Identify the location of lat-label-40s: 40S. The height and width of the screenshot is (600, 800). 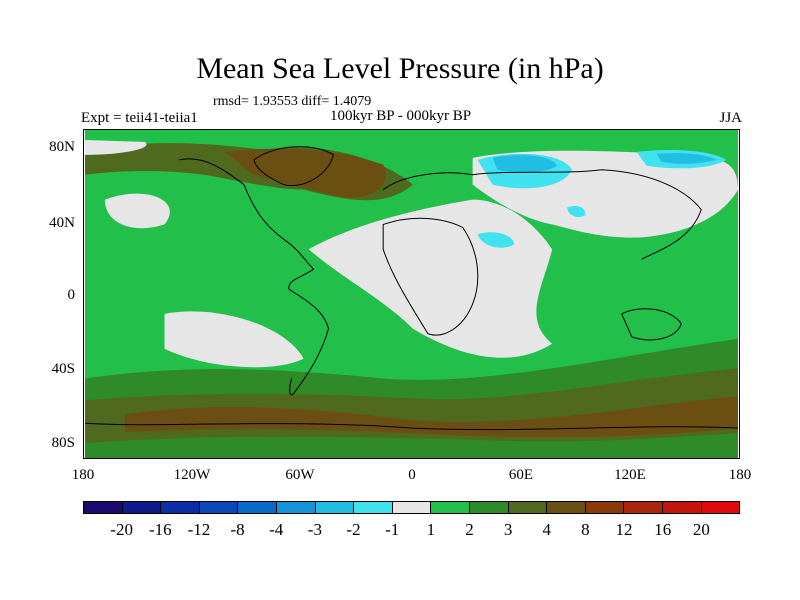
(63, 369).